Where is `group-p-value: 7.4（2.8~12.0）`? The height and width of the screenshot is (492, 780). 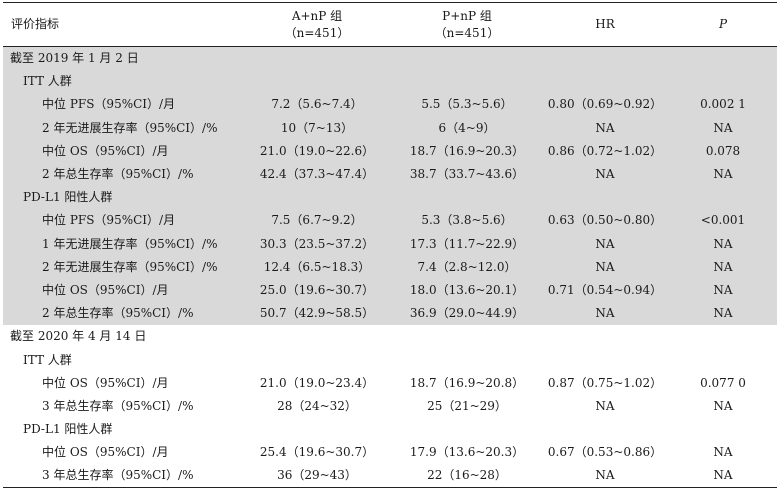
group-p-value: 7.4（2.8~12.0） is located at coordinates (467, 267).